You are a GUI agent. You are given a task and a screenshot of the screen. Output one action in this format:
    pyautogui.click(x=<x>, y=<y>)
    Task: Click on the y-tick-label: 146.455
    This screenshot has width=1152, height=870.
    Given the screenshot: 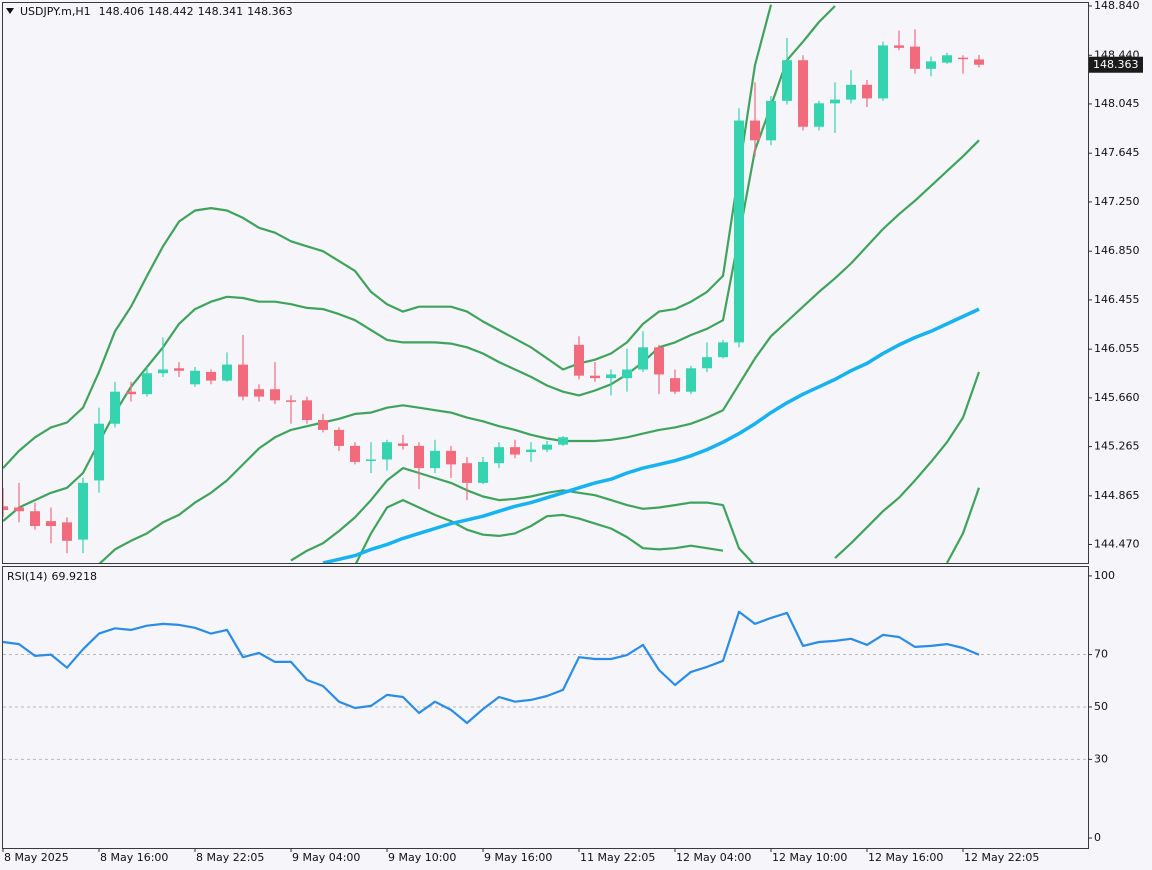 What is the action you would take?
    pyautogui.click(x=1117, y=299)
    